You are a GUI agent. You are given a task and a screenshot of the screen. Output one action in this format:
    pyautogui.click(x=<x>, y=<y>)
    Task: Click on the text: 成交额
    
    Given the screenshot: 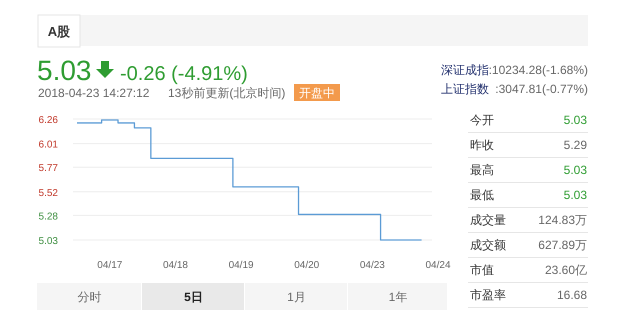 What is the action you would take?
    pyautogui.click(x=488, y=245)
    